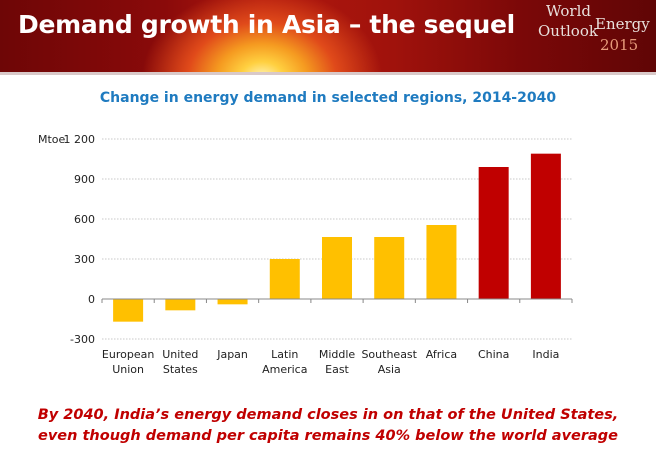 This screenshot has width=656, height=453. I want to click on x-tick-label: China, so click(493, 354).